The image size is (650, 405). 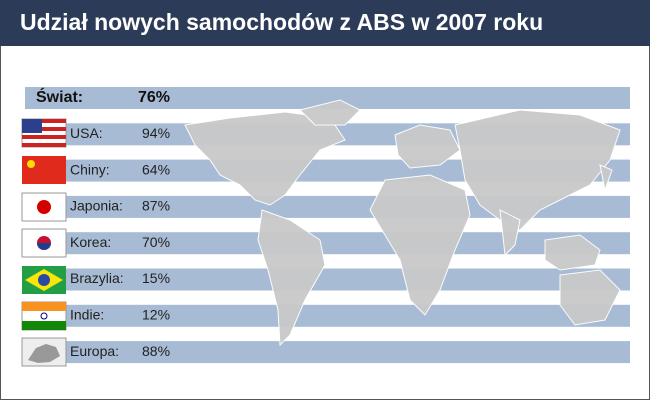 What do you see at coordinates (156, 206) in the screenshot?
I see `country-value: 87%` at bounding box center [156, 206].